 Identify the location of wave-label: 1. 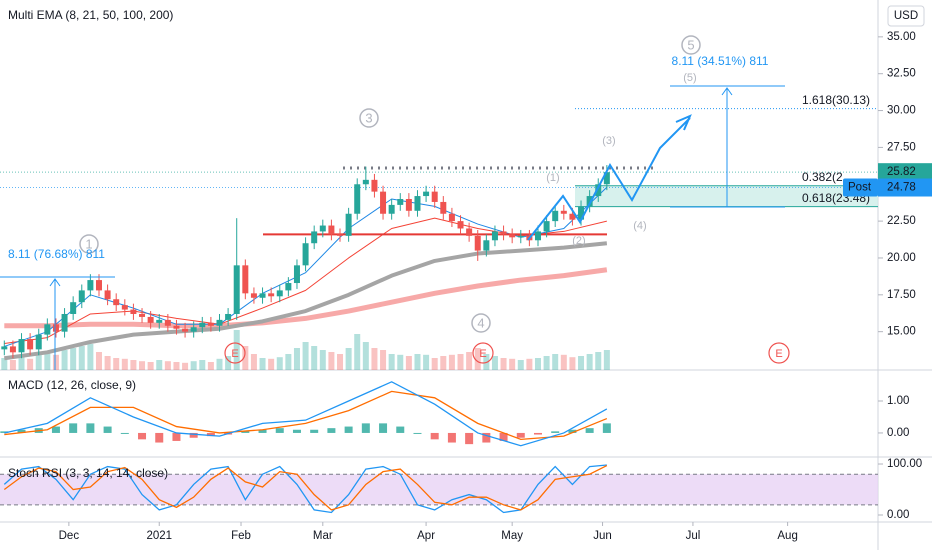
(88, 243).